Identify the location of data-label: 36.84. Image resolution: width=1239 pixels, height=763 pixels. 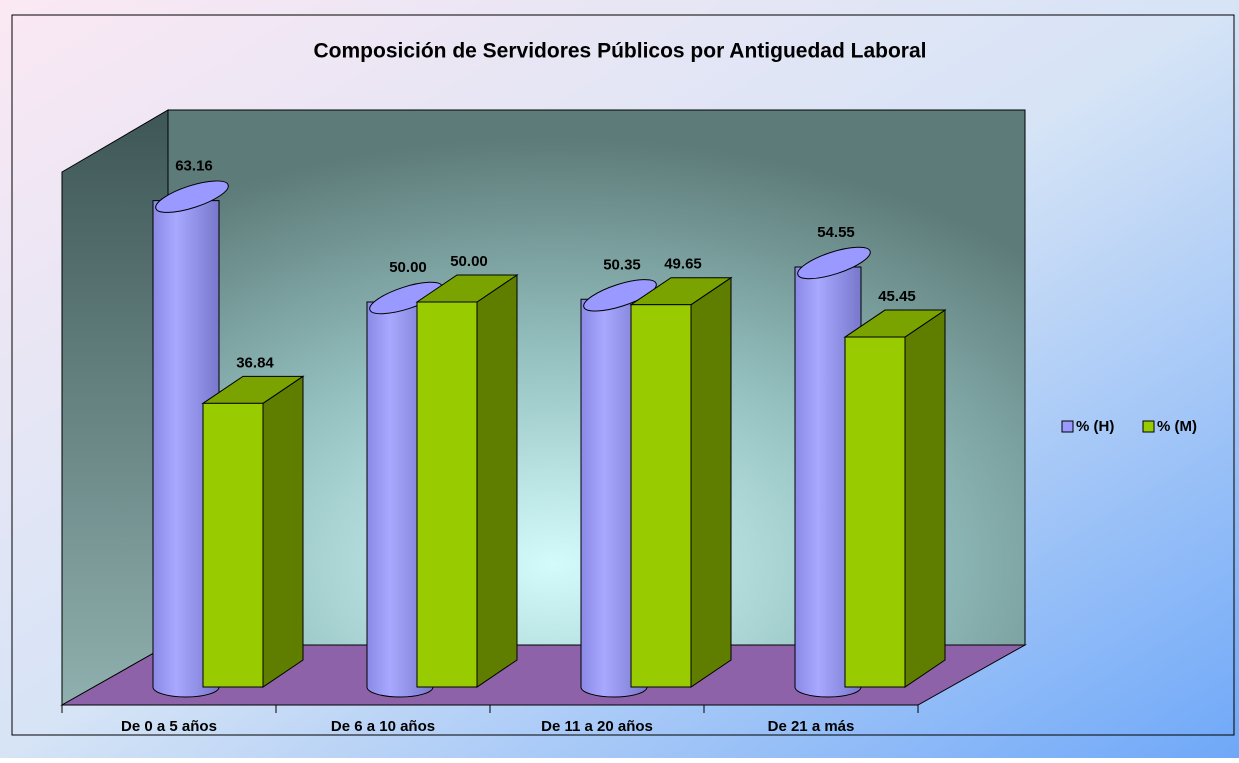
(255, 362).